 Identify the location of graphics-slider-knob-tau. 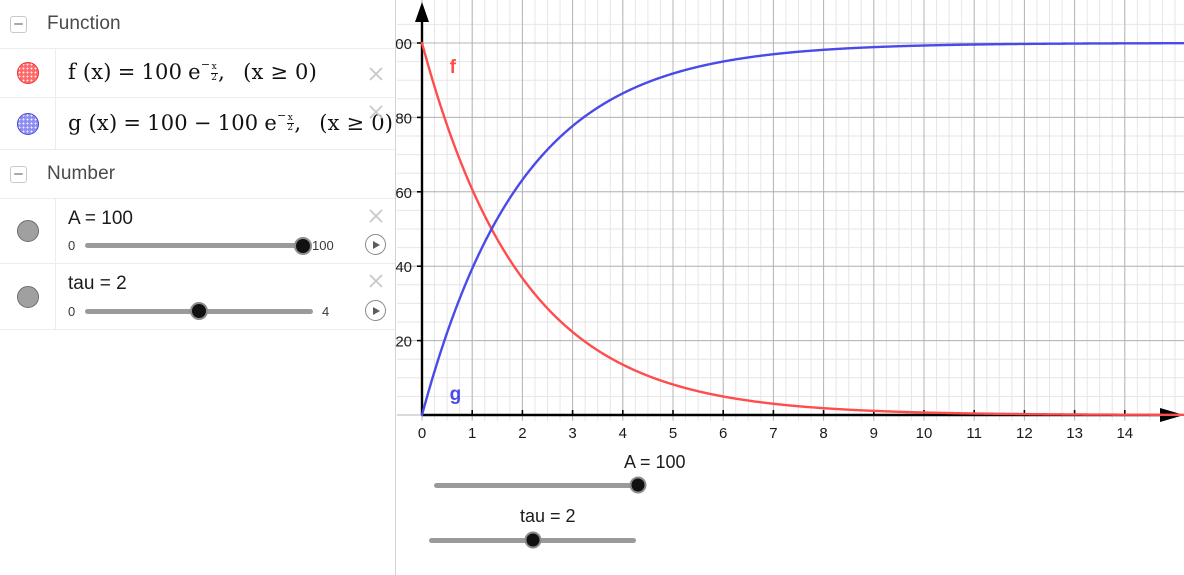
(533, 540).